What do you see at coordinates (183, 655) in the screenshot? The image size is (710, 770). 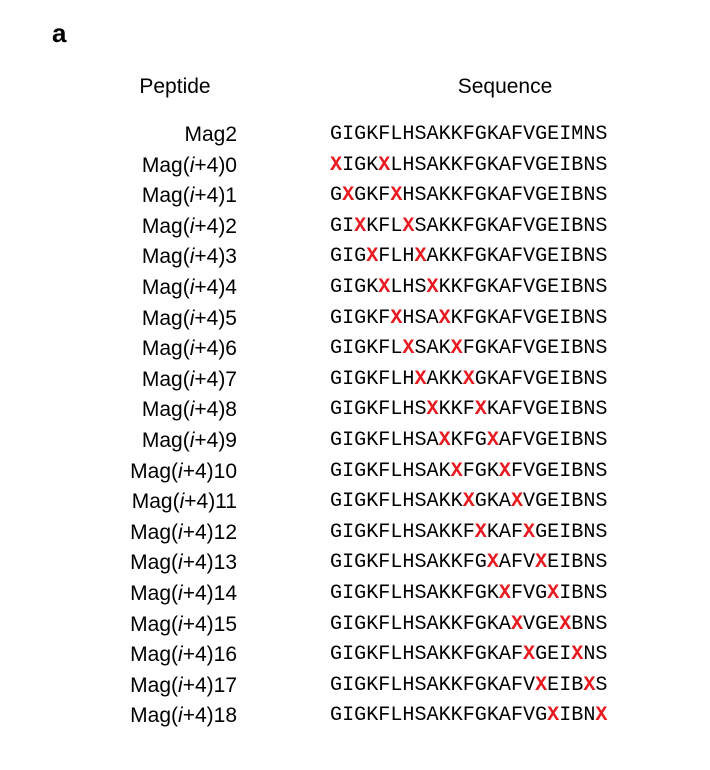 I see `peptide-name: Mag(i+4)16` at bounding box center [183, 655].